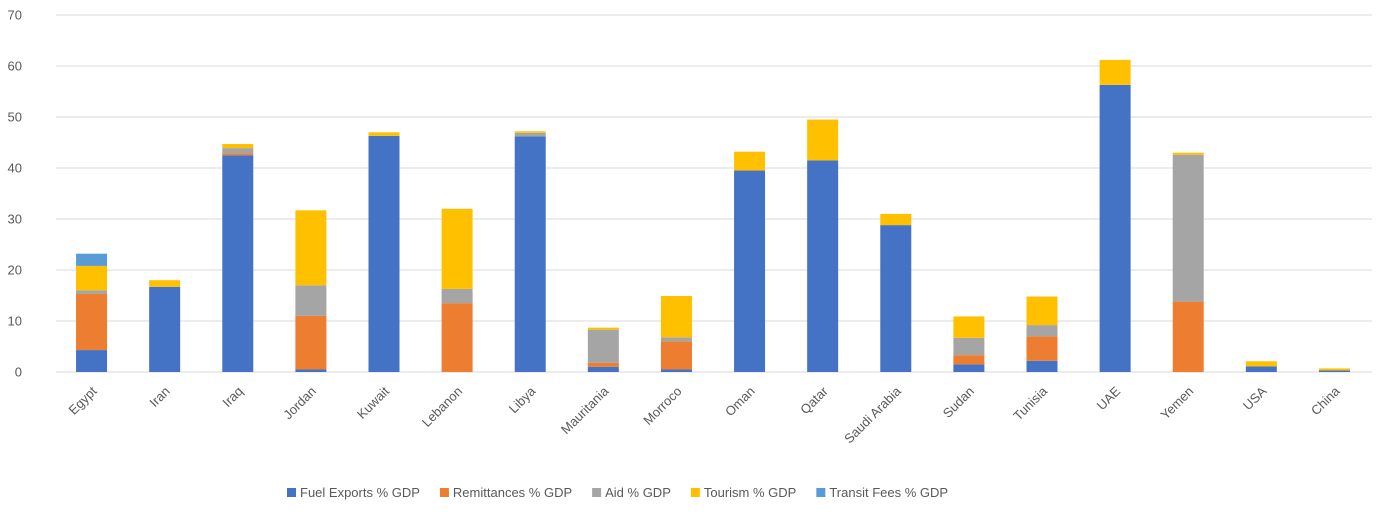 The height and width of the screenshot is (514, 1383). Describe the element at coordinates (958, 402) in the screenshot. I see `x-tick-label: Sudan` at that location.